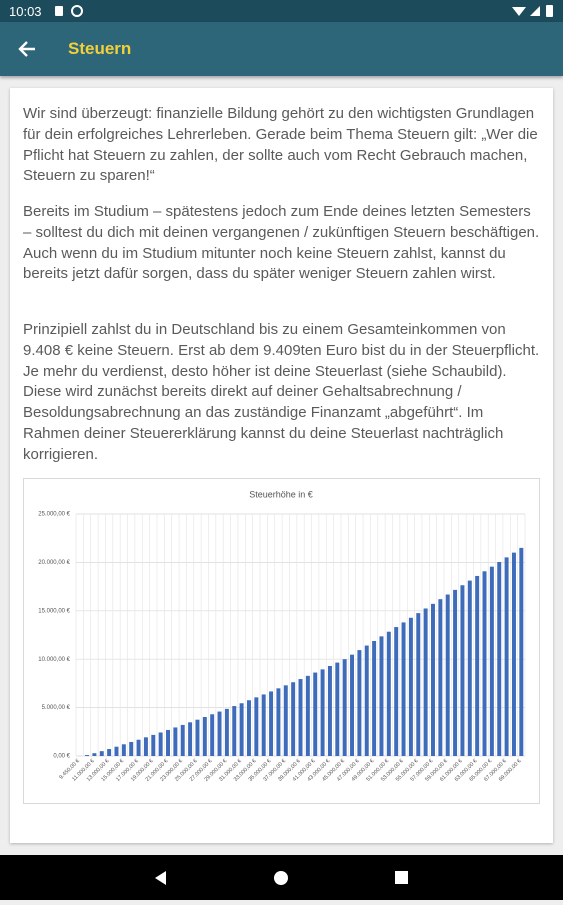 The width and height of the screenshot is (563, 905). I want to click on y-tick-label: 15.000,00 €, so click(54, 611).